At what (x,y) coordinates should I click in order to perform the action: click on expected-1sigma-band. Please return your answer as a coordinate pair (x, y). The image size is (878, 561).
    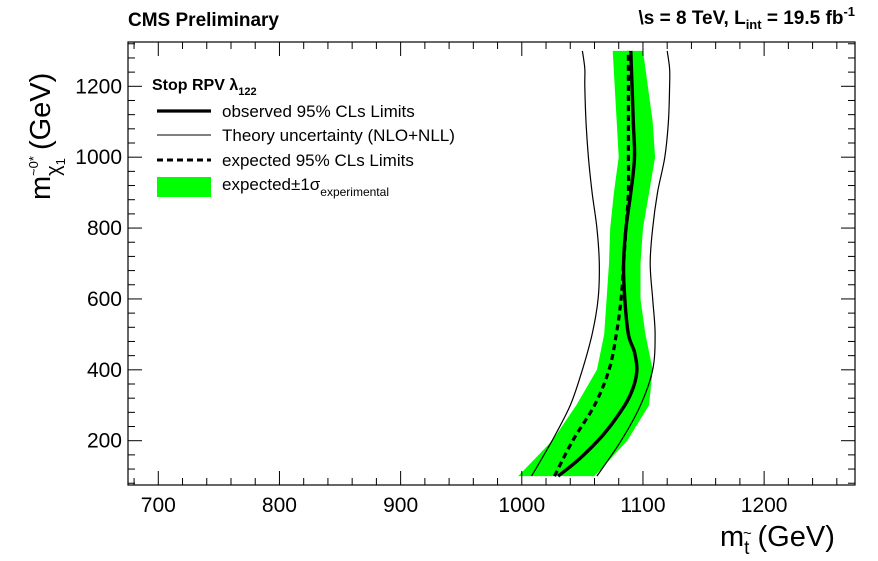
    Looking at the image, I should click on (587, 263).